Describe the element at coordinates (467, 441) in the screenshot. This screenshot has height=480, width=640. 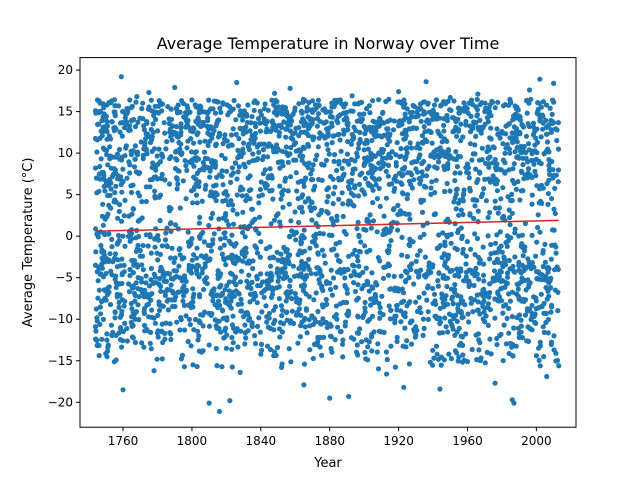
I see `x-tick-label: 1960` at that location.